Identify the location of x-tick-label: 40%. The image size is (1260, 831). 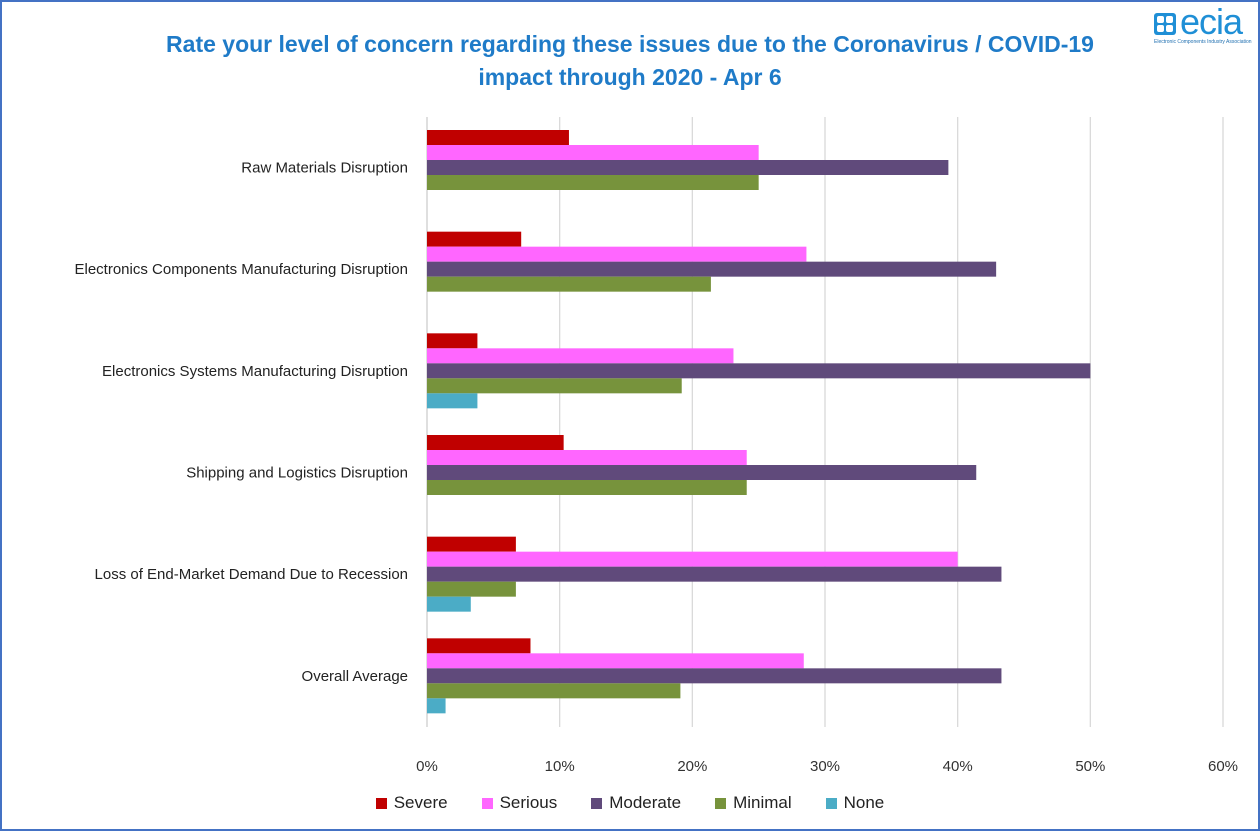
(958, 766).